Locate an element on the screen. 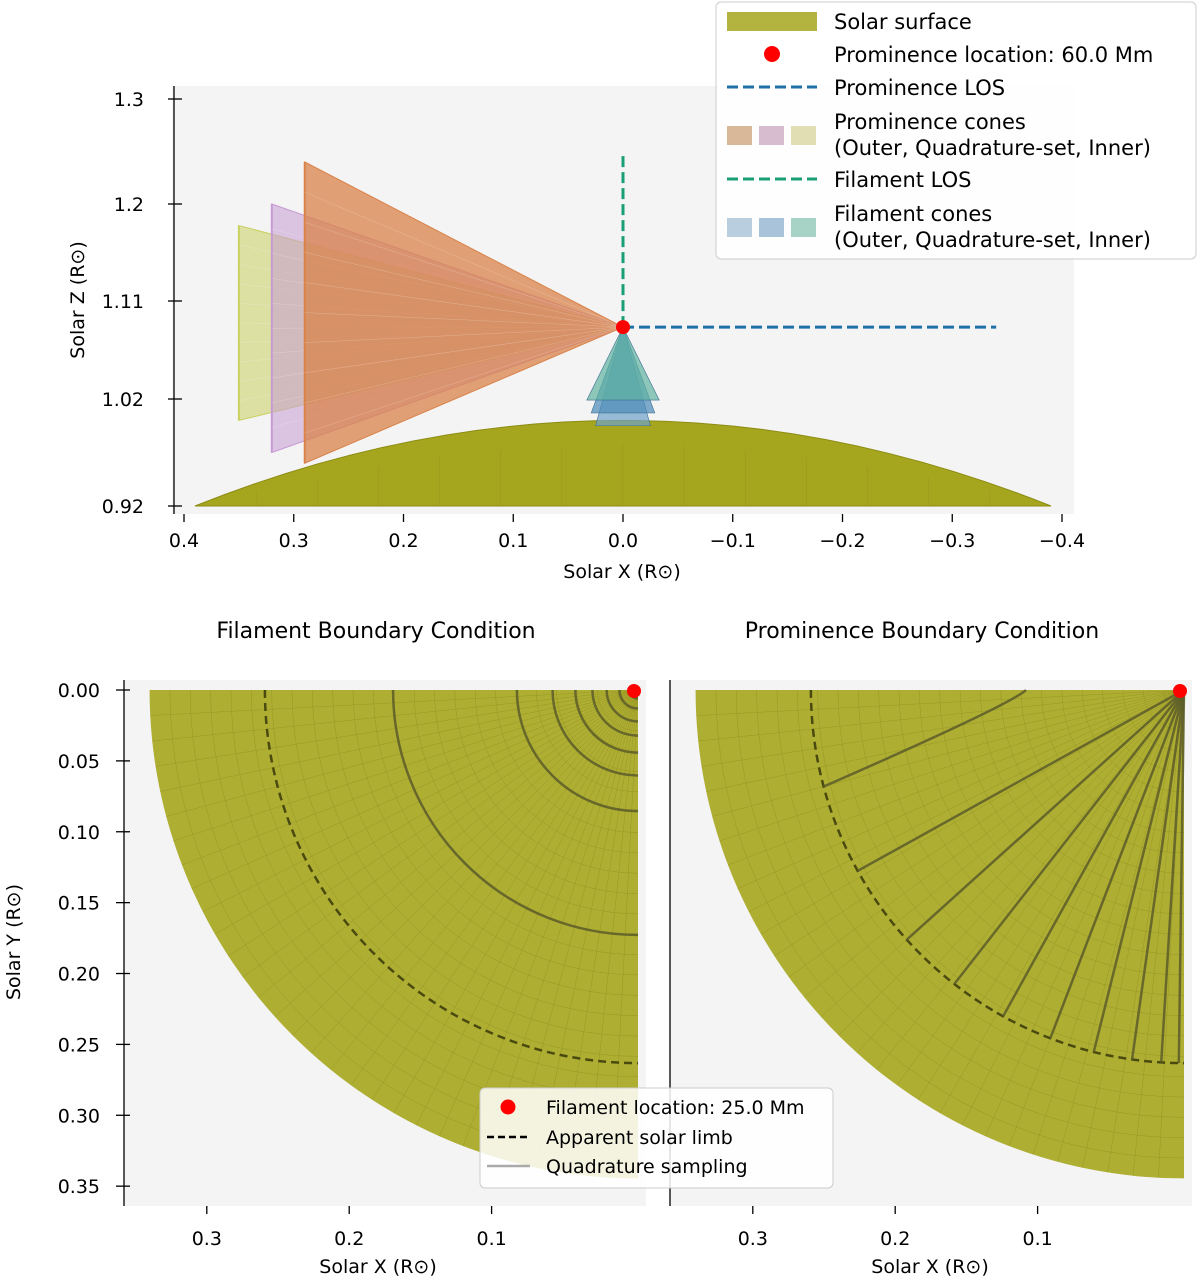  apparent-solar-limb is located at coordinates (997, 877).